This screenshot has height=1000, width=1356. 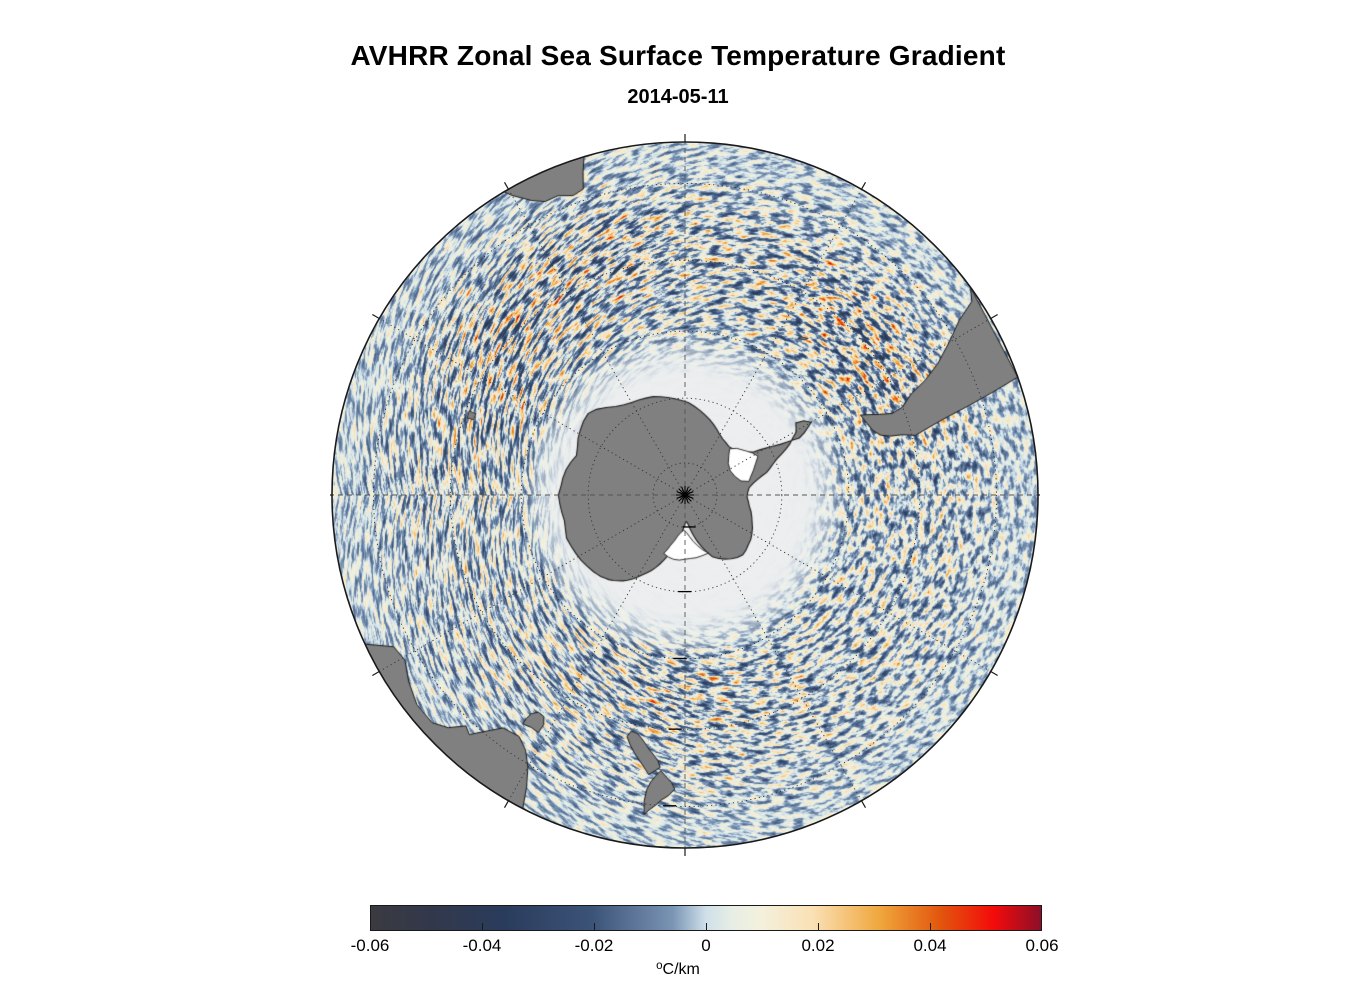 What do you see at coordinates (678, 97) in the screenshot?
I see `figure-subtitle-date: 2014-05-11` at bounding box center [678, 97].